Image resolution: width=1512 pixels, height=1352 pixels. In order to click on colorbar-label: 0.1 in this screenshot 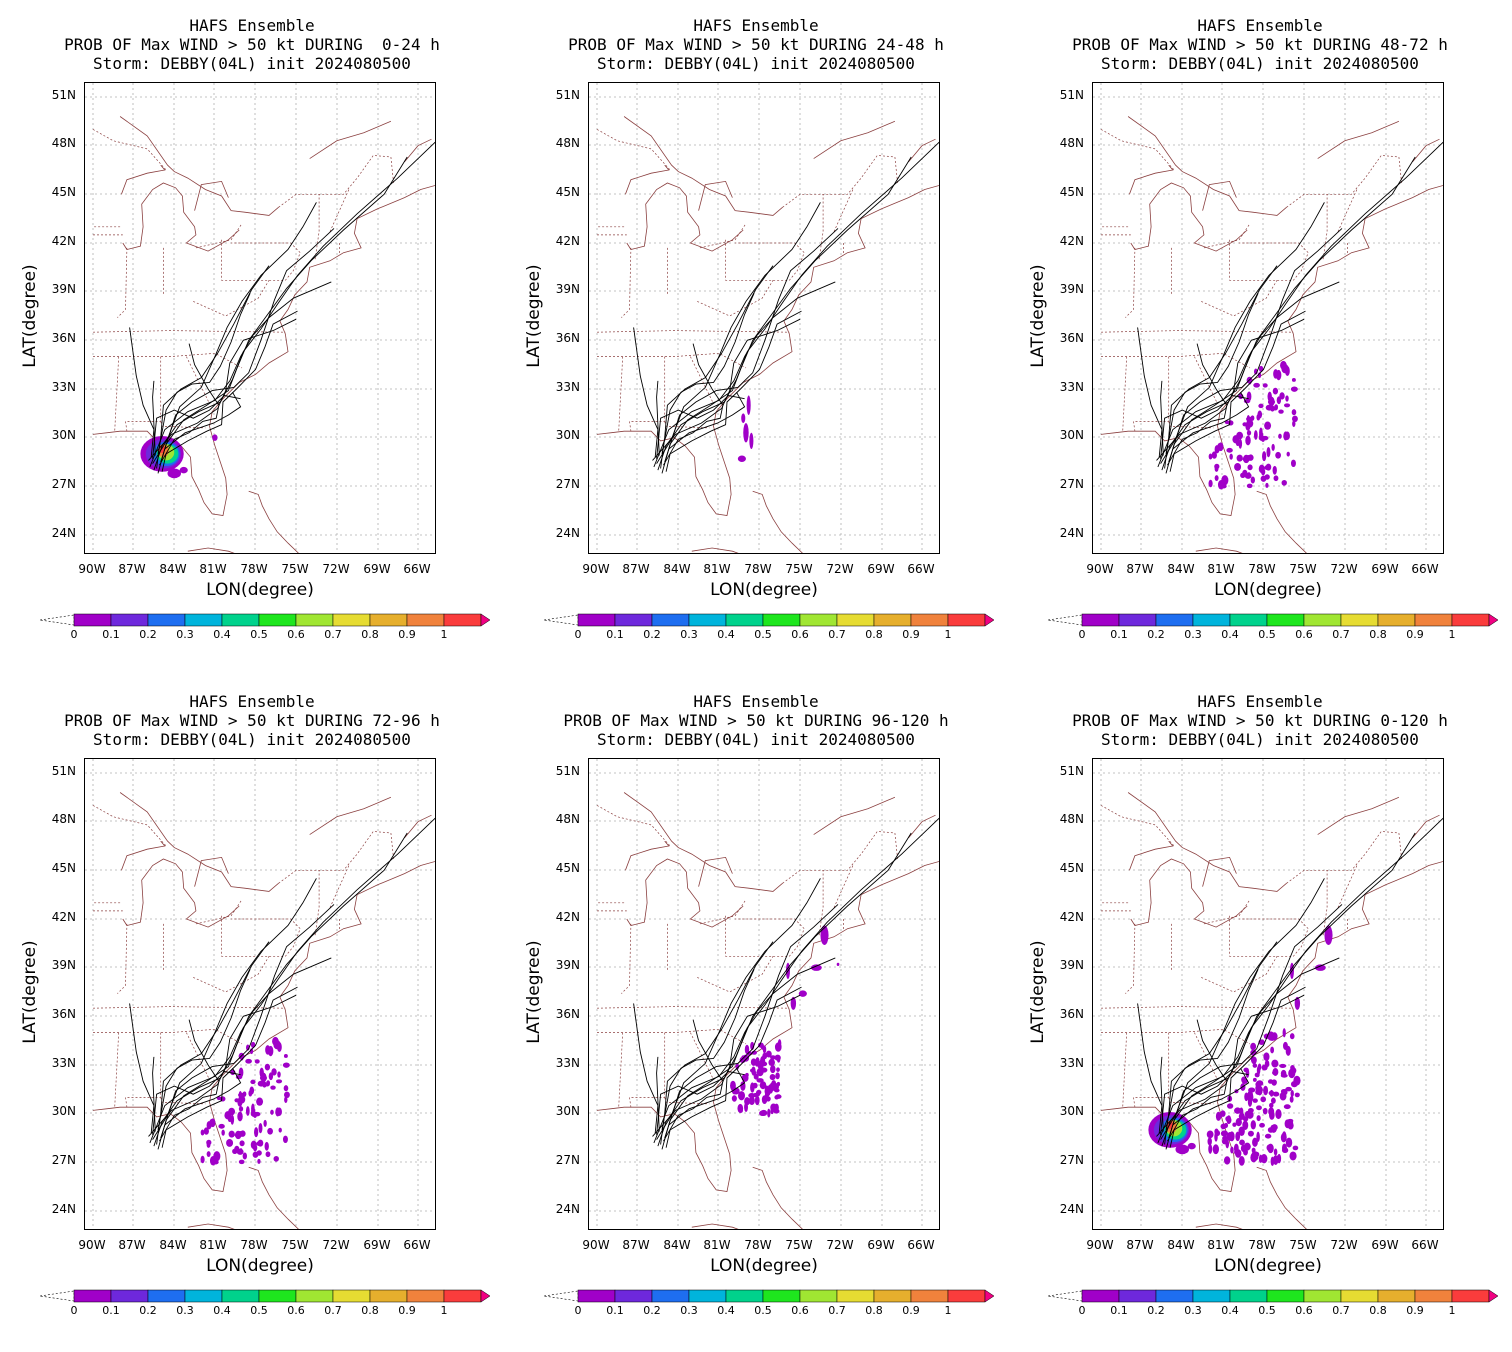, I will do `click(1119, 634)`.